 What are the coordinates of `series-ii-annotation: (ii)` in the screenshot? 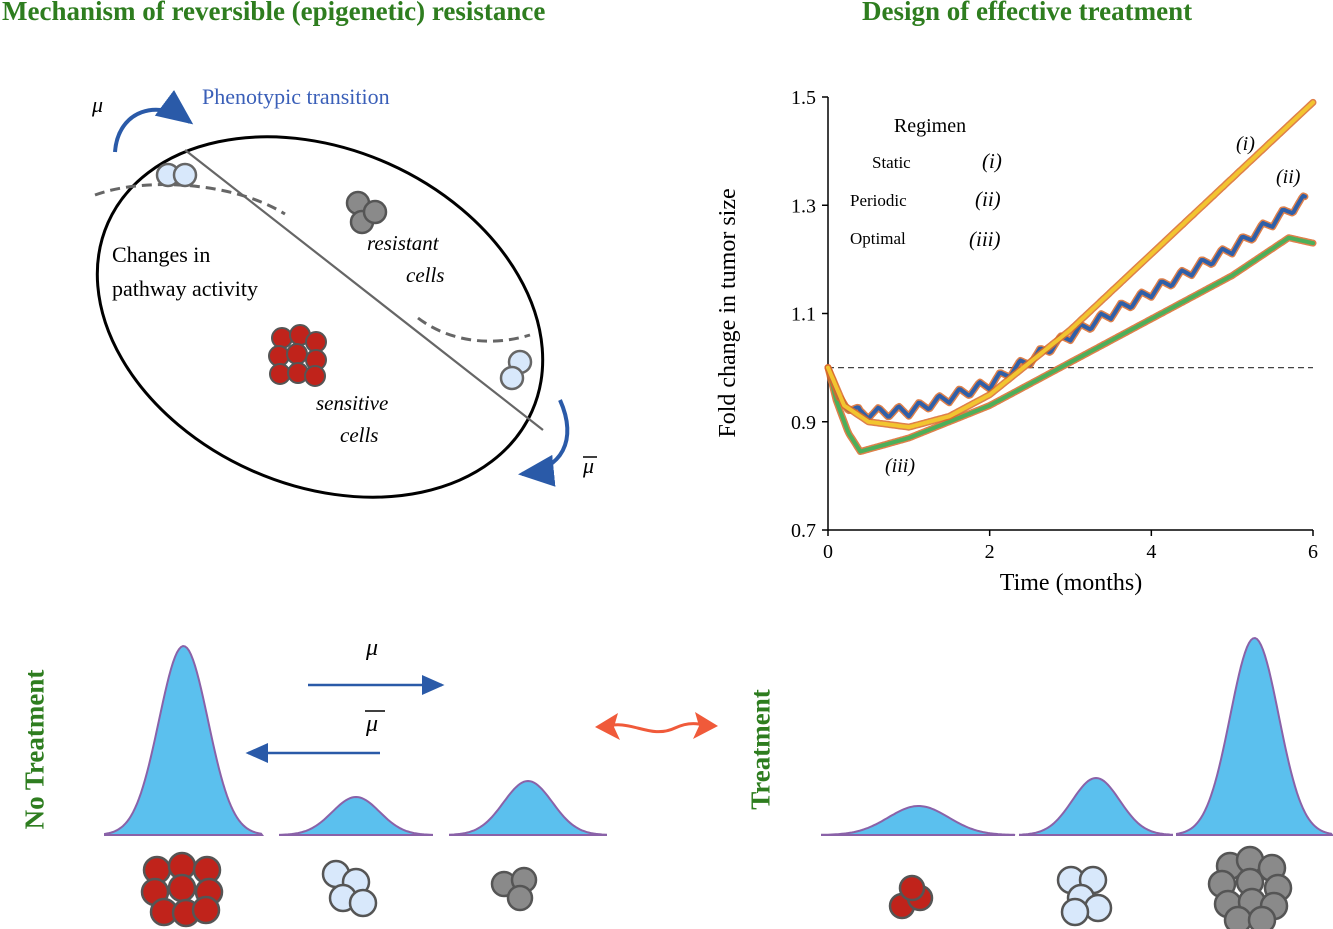 It's located at (1288, 177).